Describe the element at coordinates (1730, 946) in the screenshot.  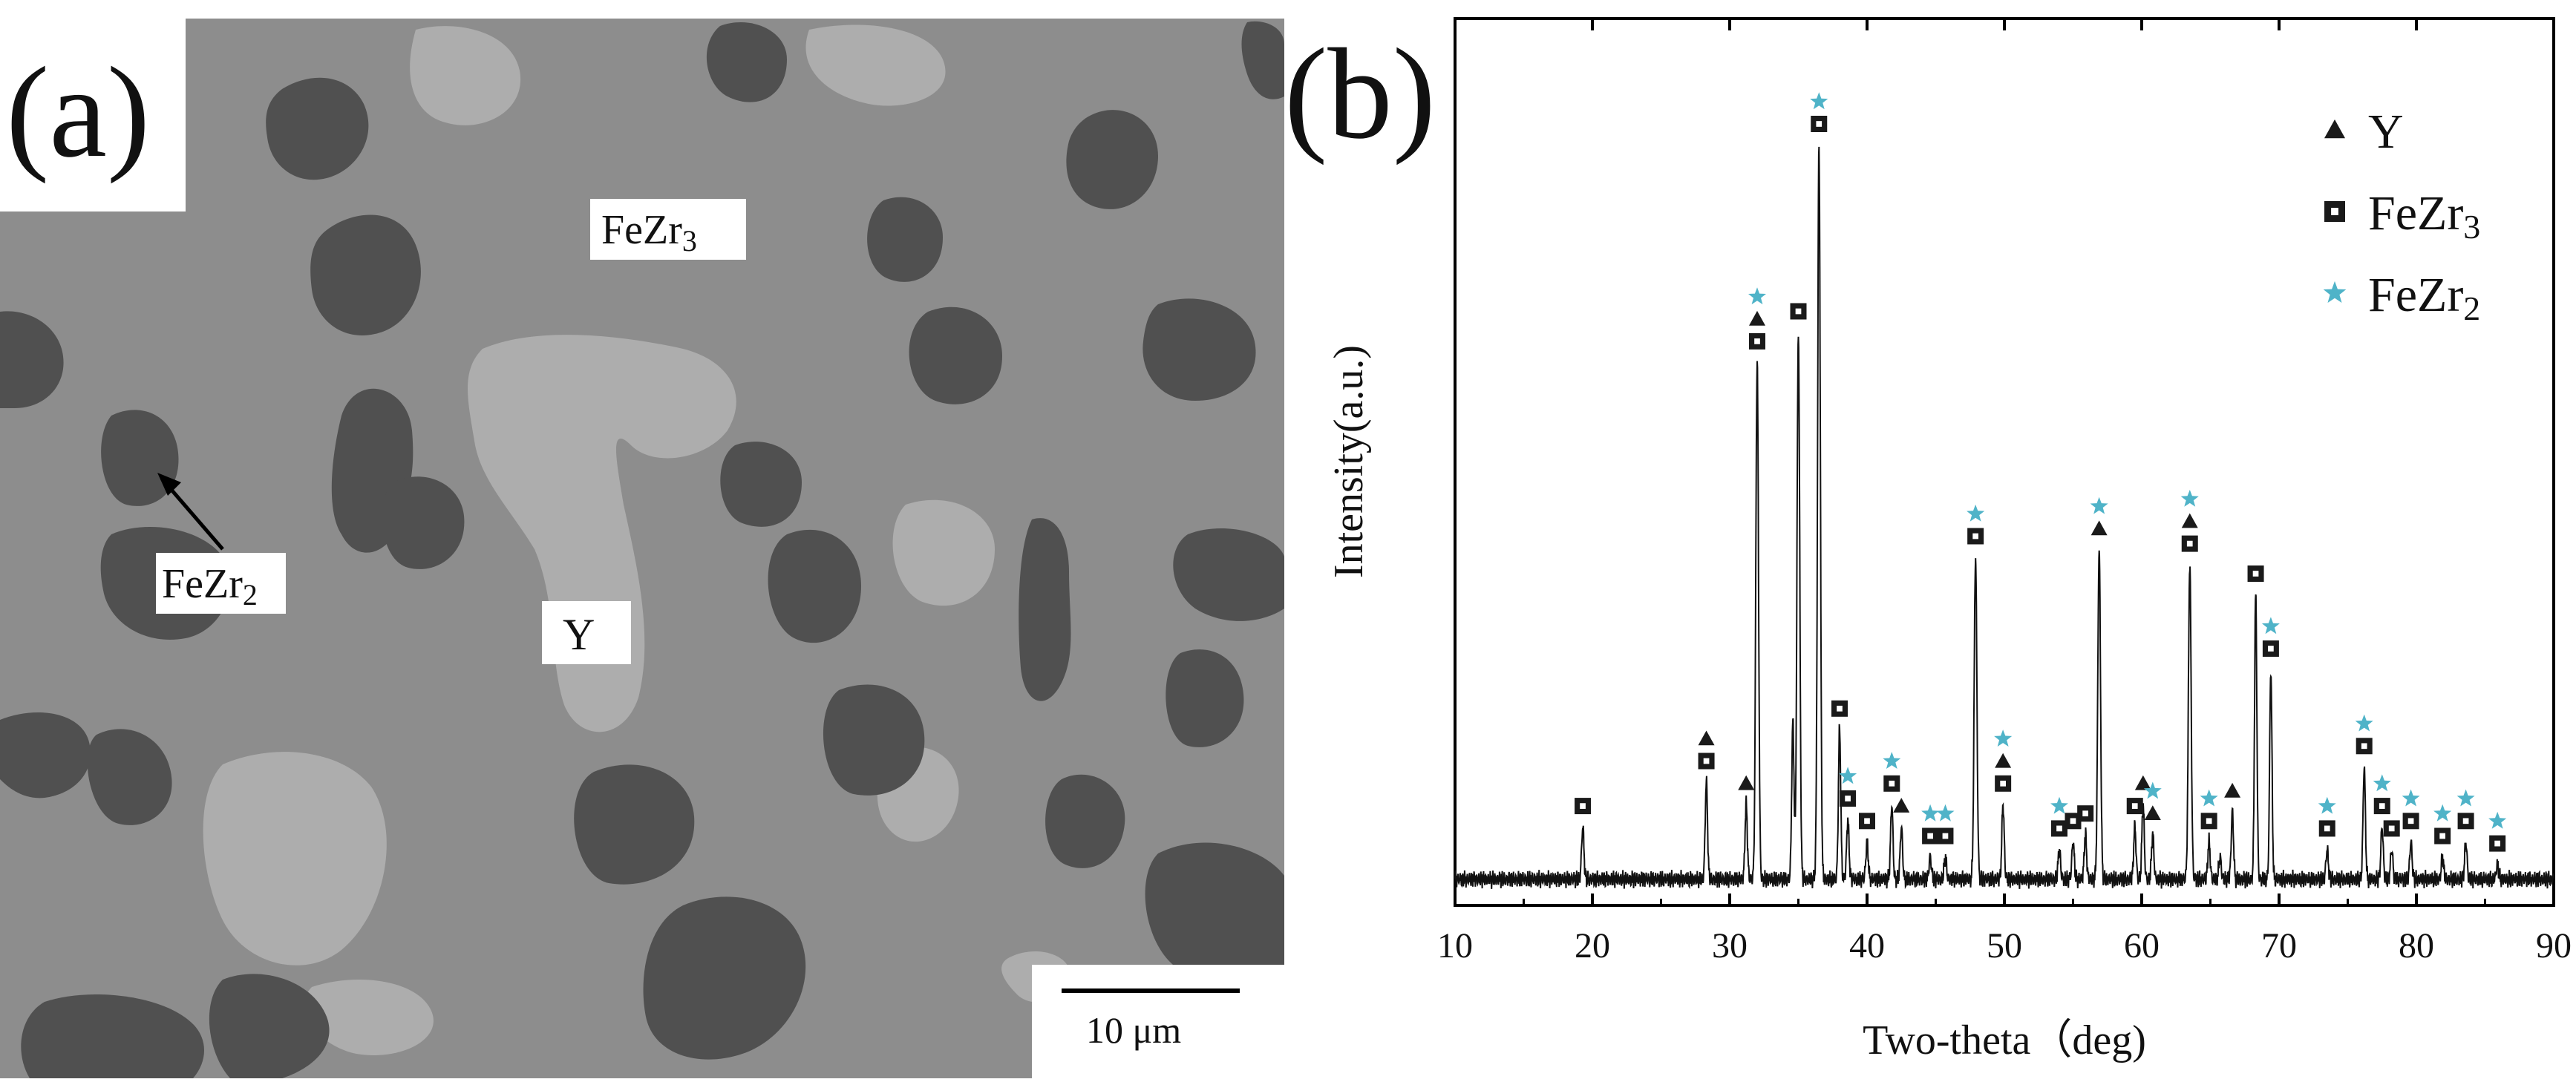
I see `x-tick-label: 30` at that location.